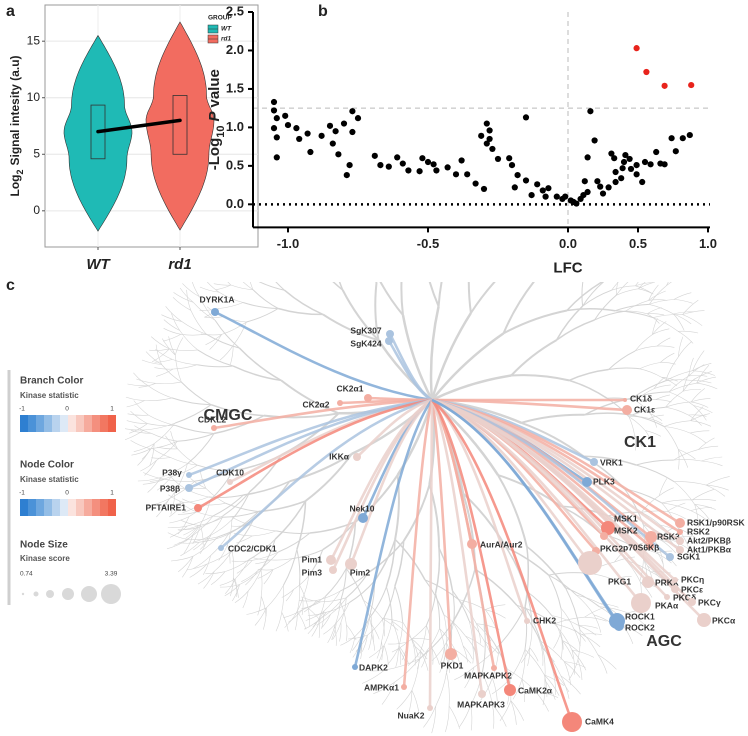  I want to click on y-tick-label: 2.0, so click(235, 49).